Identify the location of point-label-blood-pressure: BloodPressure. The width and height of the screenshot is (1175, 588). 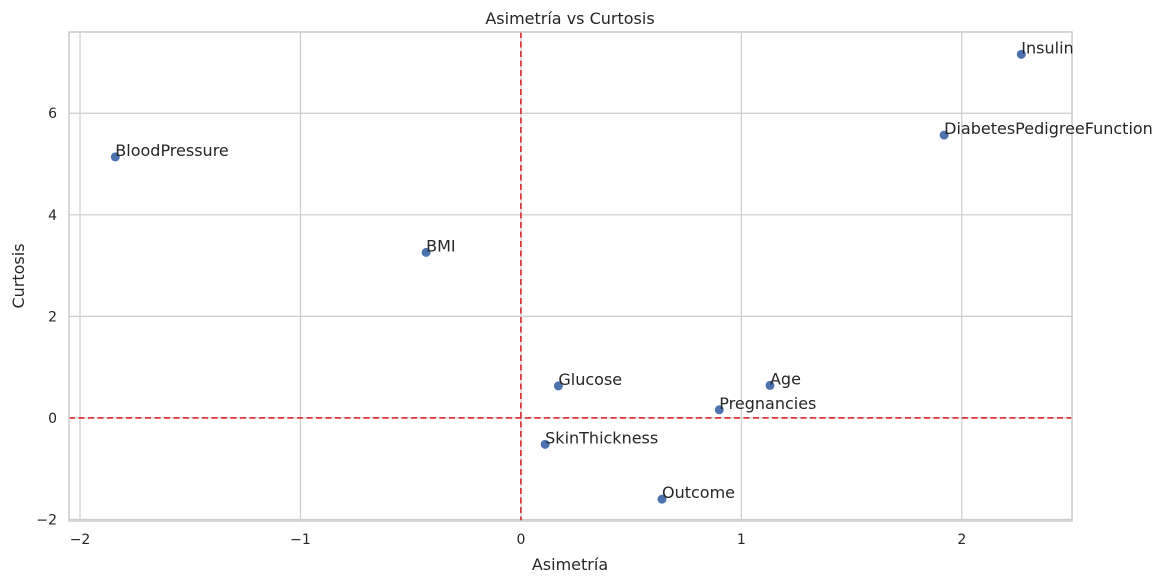
(171, 150).